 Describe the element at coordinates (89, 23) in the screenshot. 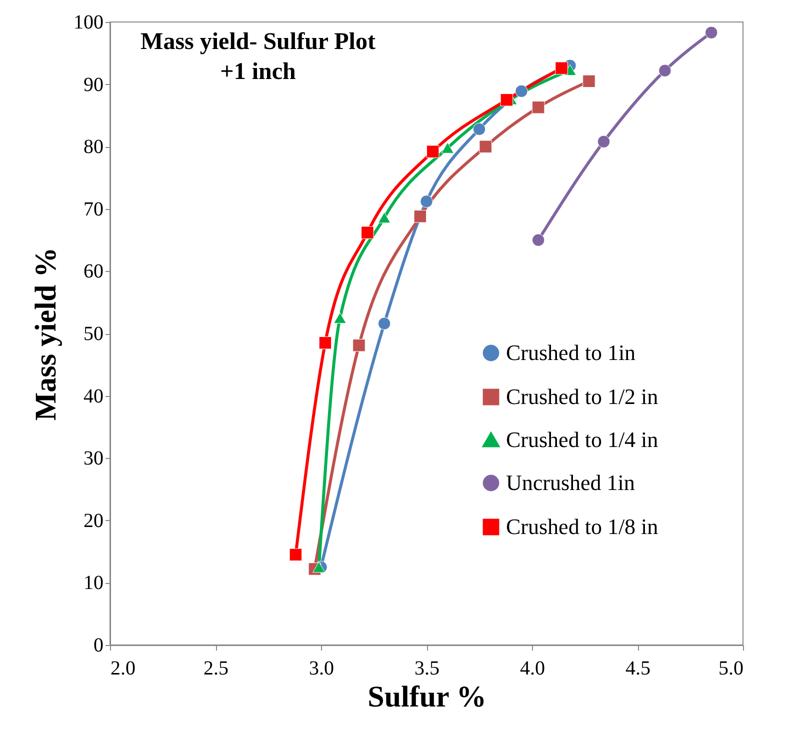

I see `y-tick-label: 100` at that location.